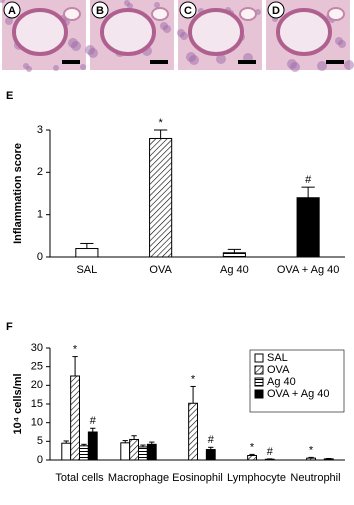 The width and height of the screenshot is (354, 505). I want to click on legend-label: OVA + Ag 40, so click(298, 394).